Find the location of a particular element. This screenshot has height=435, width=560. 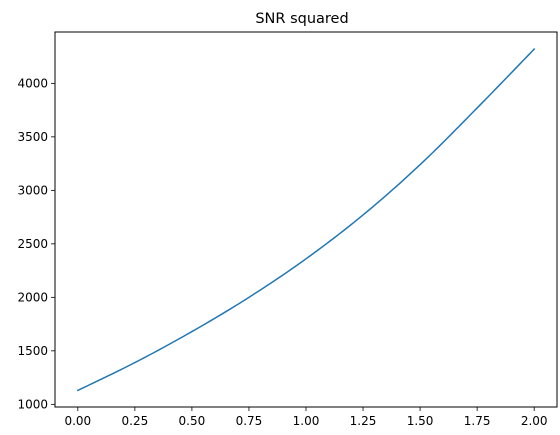

x-tick-label: 0.25 is located at coordinates (135, 421).